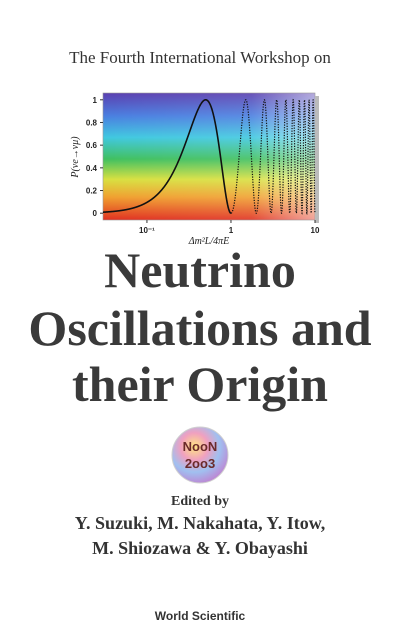 This screenshot has height=638, width=401. Describe the element at coordinates (199, 328) in the screenshot. I see `title-line: Oscillations and` at that location.